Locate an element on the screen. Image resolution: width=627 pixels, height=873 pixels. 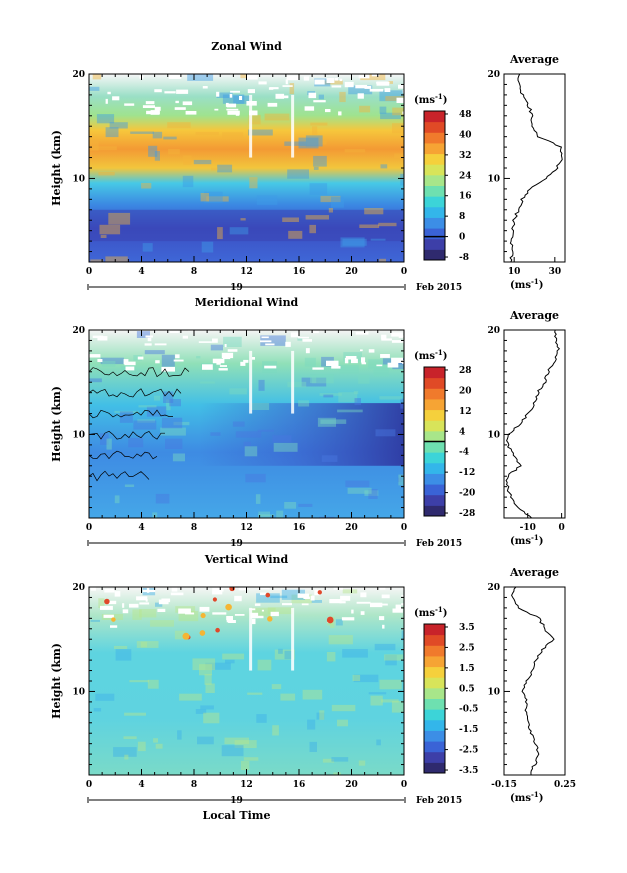
data-gap-column is located at coordinates (293, 382).